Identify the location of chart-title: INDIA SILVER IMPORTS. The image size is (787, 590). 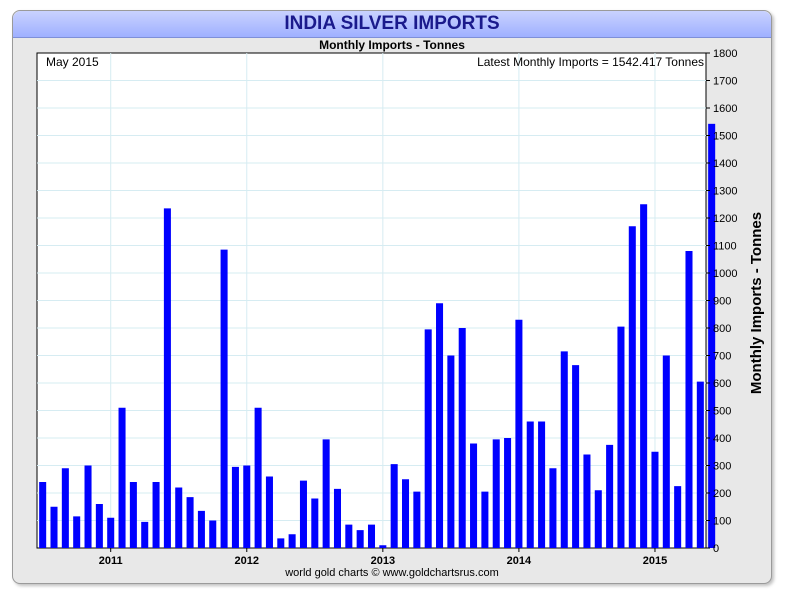
(392, 23).